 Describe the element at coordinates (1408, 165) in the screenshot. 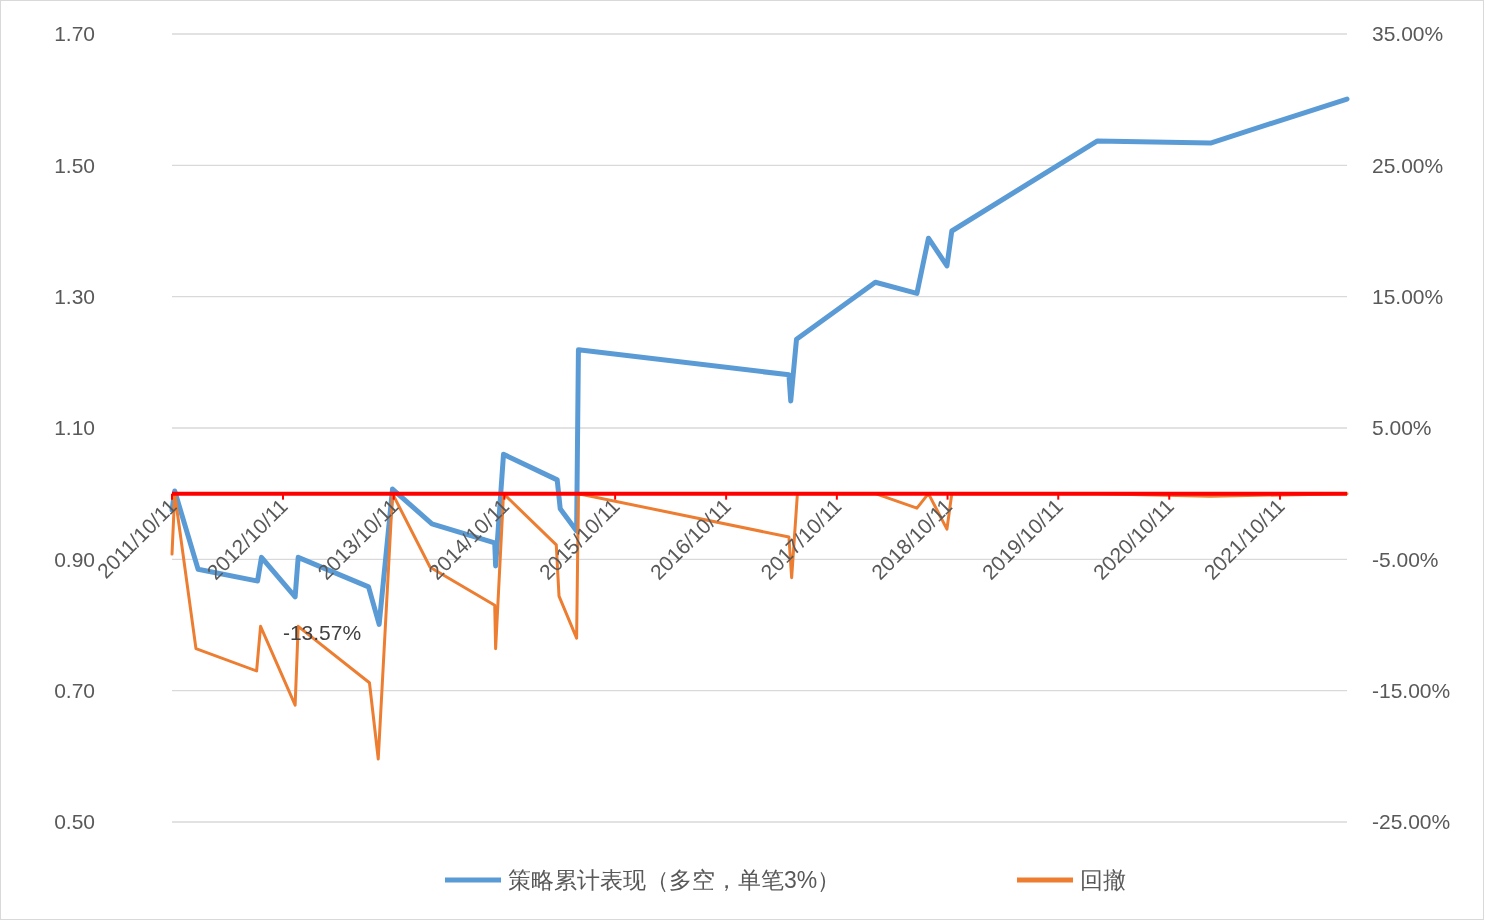

I see `y2-tick-label: 25.00%` at that location.